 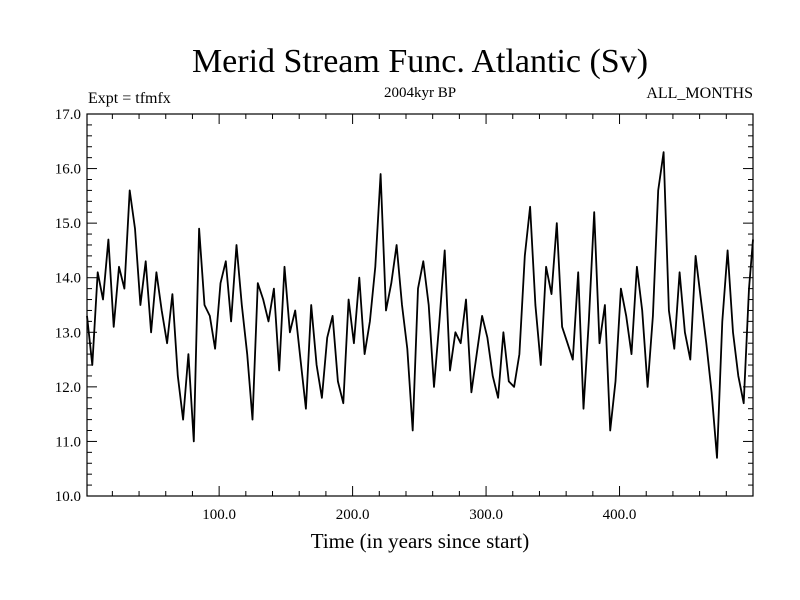 I want to click on x-tick-label: 100.0, so click(x=219, y=515).